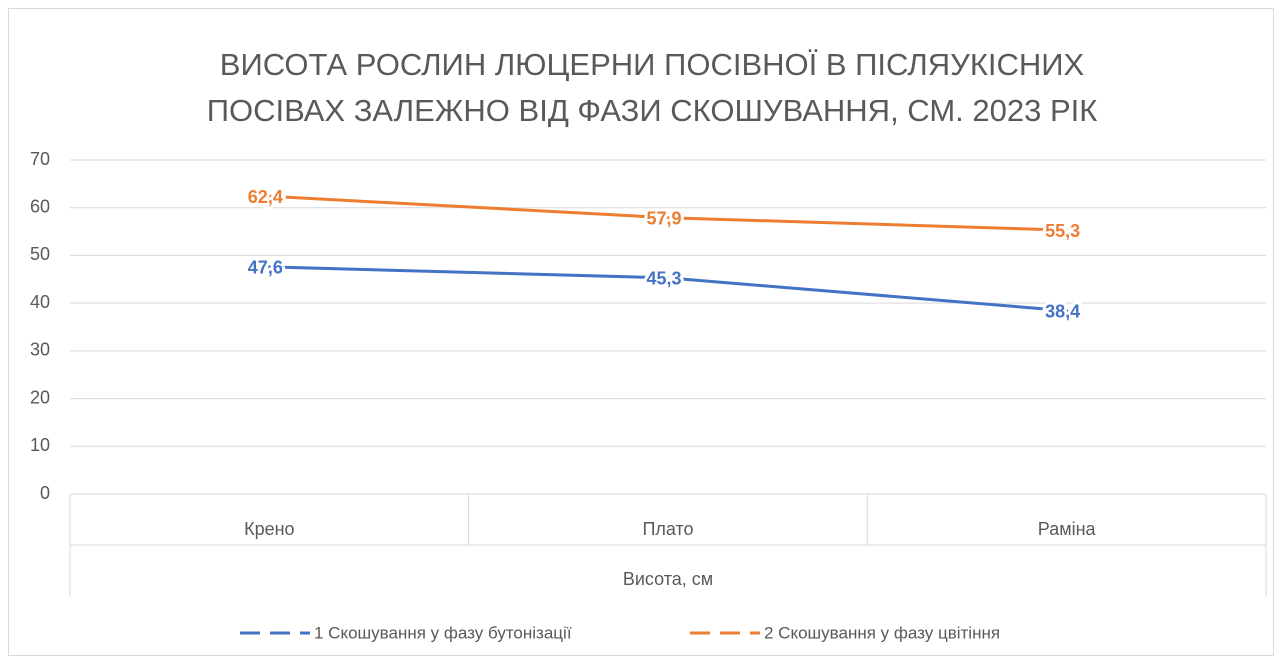  What do you see at coordinates (1062, 312) in the screenshot?
I see `data-label: 38,4` at bounding box center [1062, 312].